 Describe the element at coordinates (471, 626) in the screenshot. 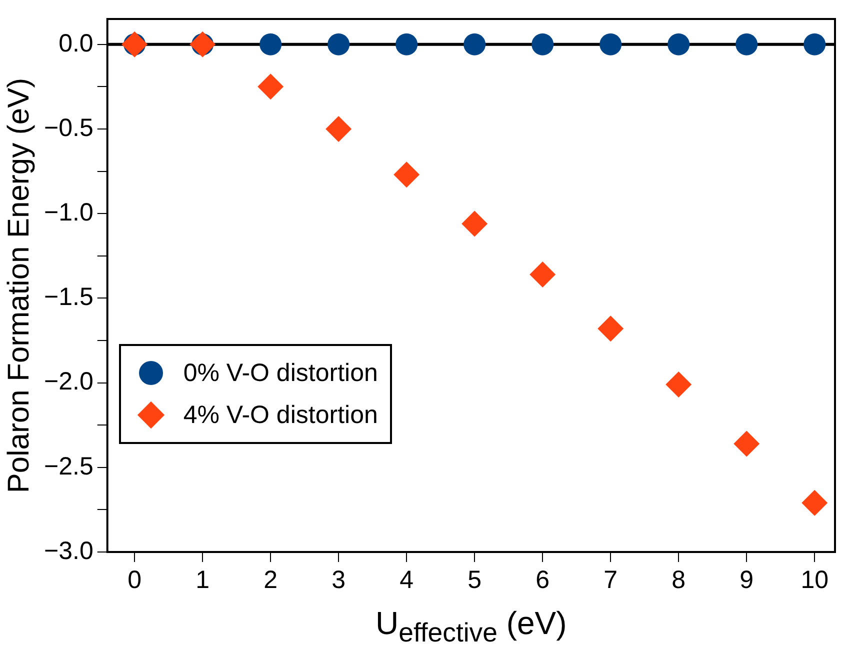

I see `x-axis-title: U$_{effective}$ (eV)` at that location.